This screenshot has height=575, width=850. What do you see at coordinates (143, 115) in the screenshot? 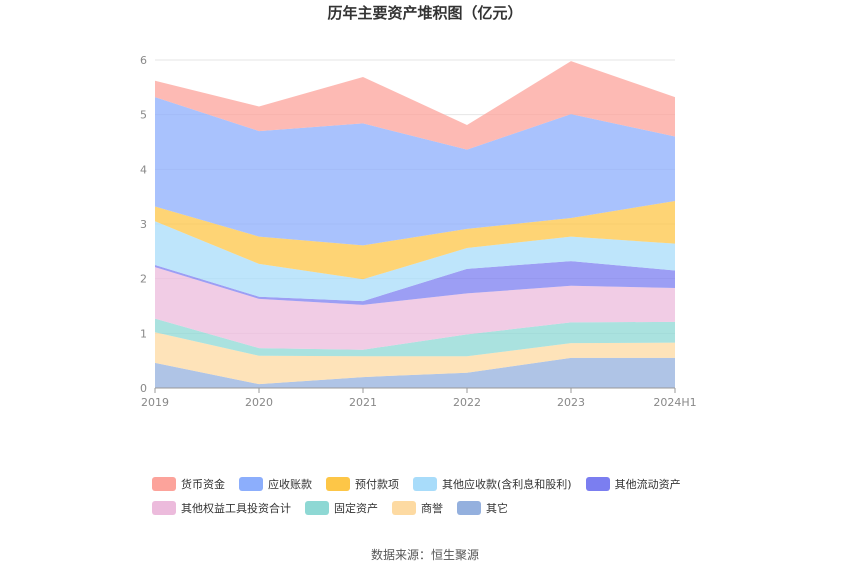
I see `y-tick-label: 5` at bounding box center [143, 115].